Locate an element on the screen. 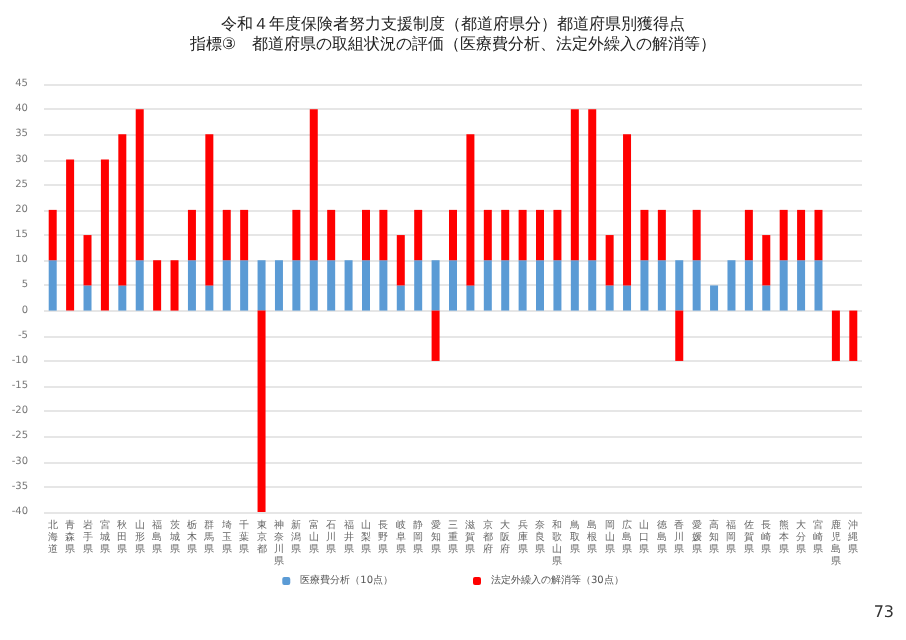 This screenshot has width=906, height=640. chart-title: 令和４年度保険者努力支援制度（都道府県分）都道府県別獲得点 is located at coordinates (453, 24).